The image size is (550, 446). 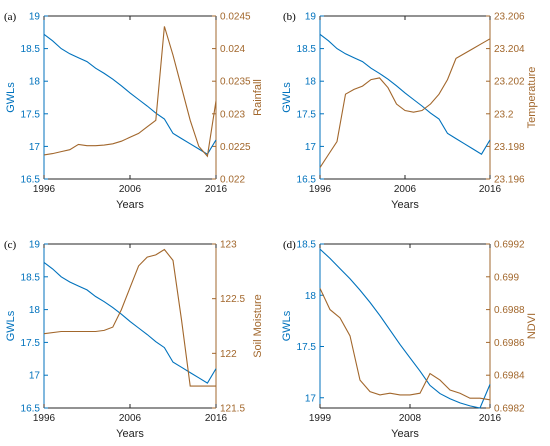 What do you see at coordinates (320, 418) in the screenshot?
I see `x-tick-label: 1999` at bounding box center [320, 418].